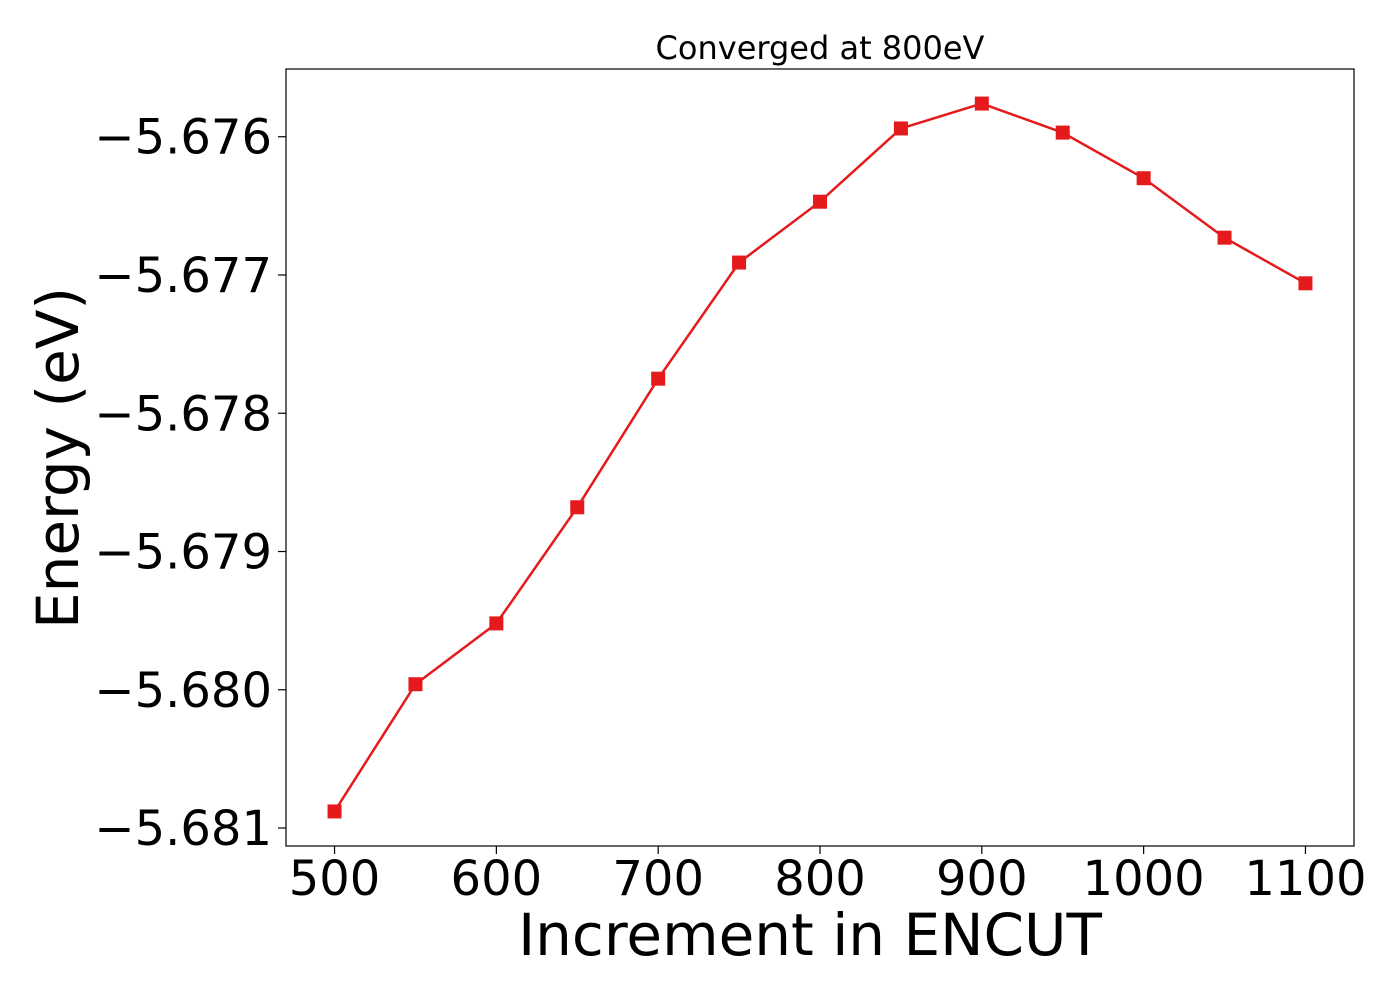 This screenshot has width=1400, height=1000. Describe the element at coordinates (183, 138) in the screenshot. I see `y-tick-label: −5.676` at that location.